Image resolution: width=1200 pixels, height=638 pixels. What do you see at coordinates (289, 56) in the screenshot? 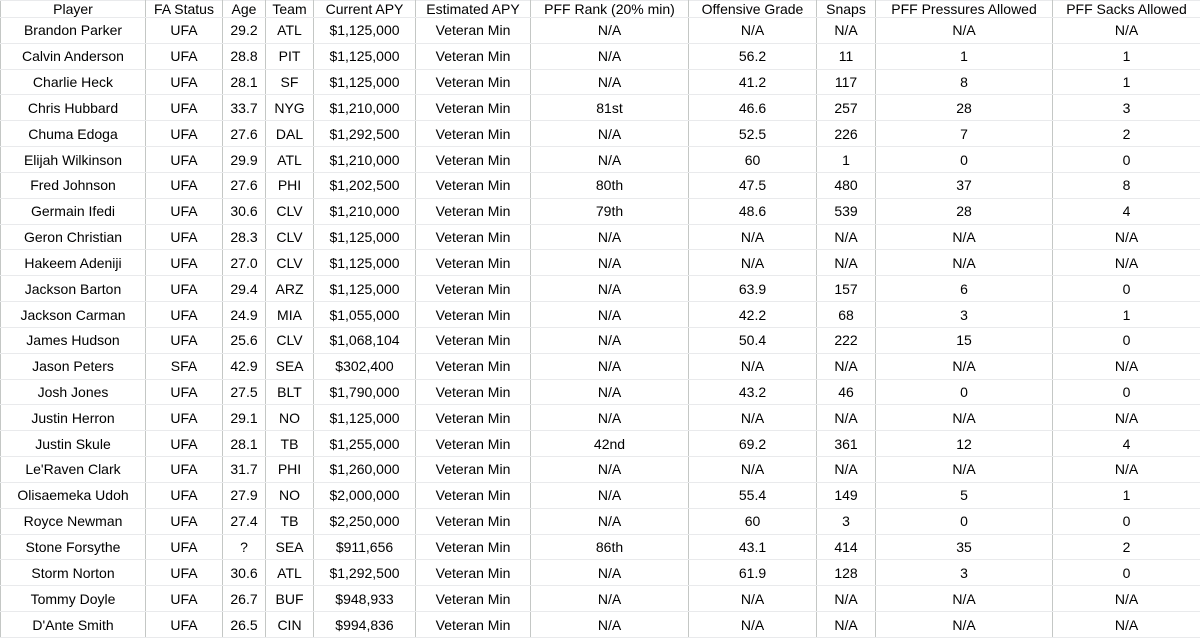
I see `cell-team: PIT` at bounding box center [289, 56].